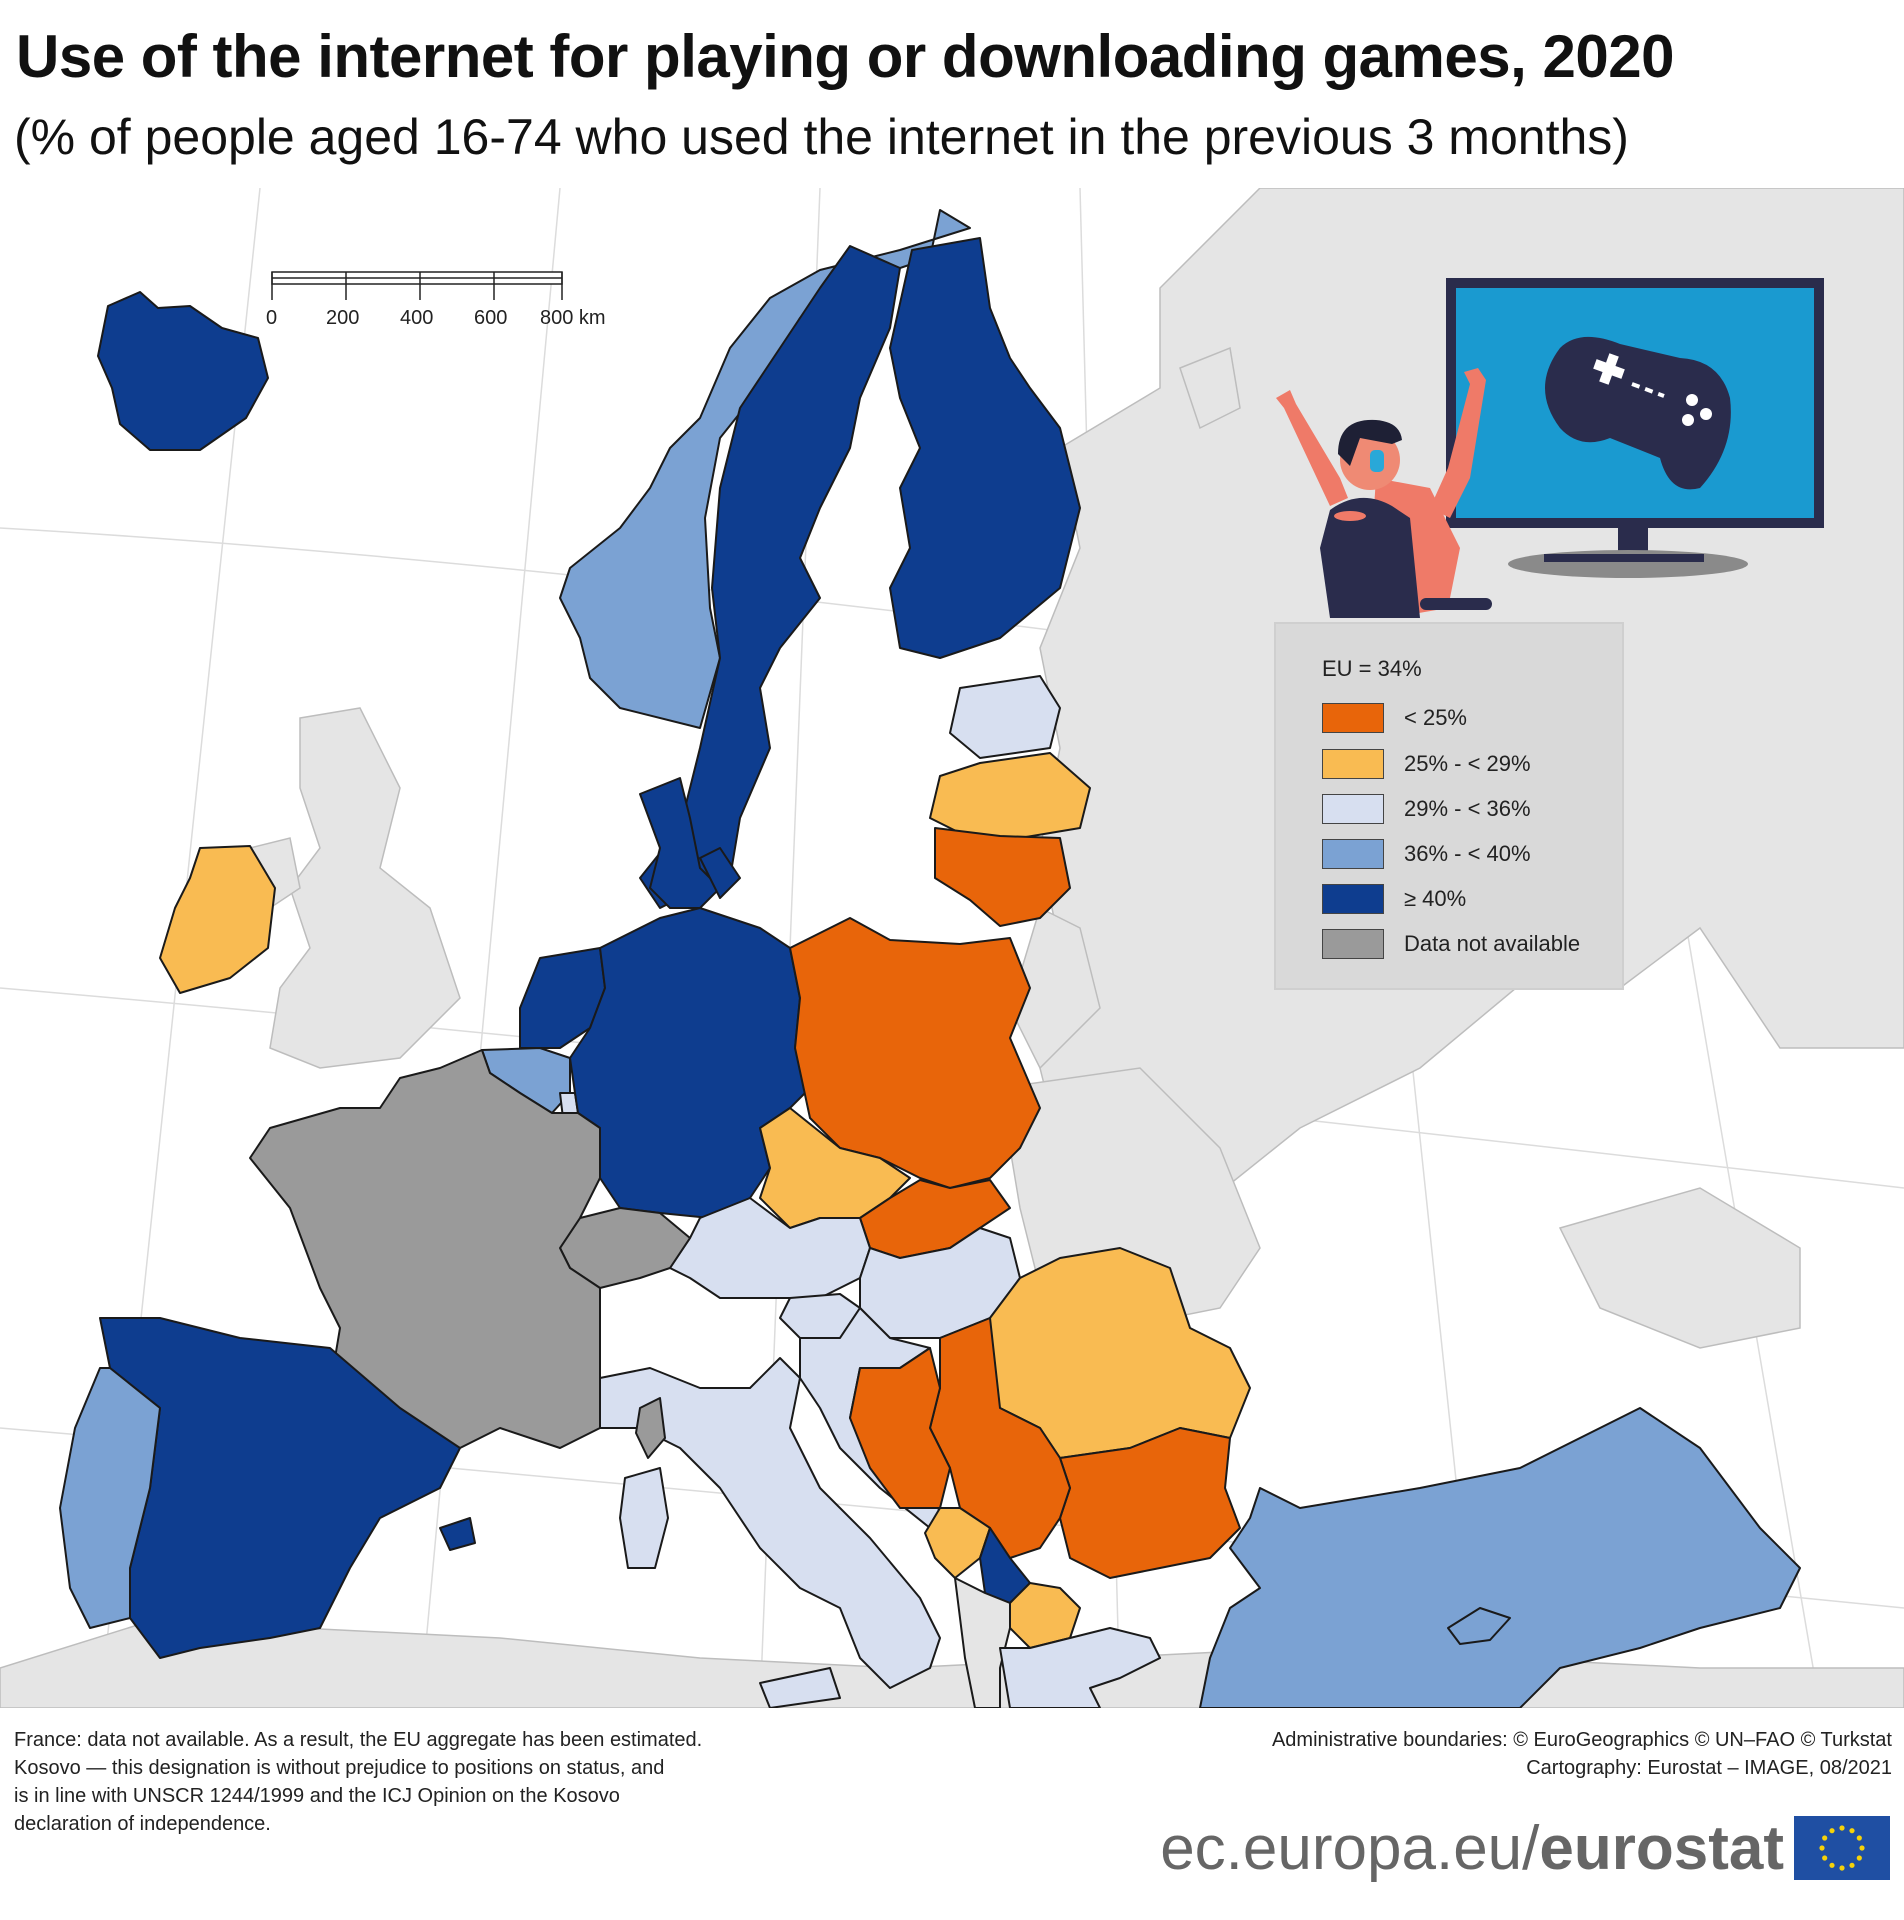 Image resolution: width=1904 pixels, height=1920 pixels. What do you see at coordinates (1080, 1667) in the screenshot?
I see `country-greece` at bounding box center [1080, 1667].